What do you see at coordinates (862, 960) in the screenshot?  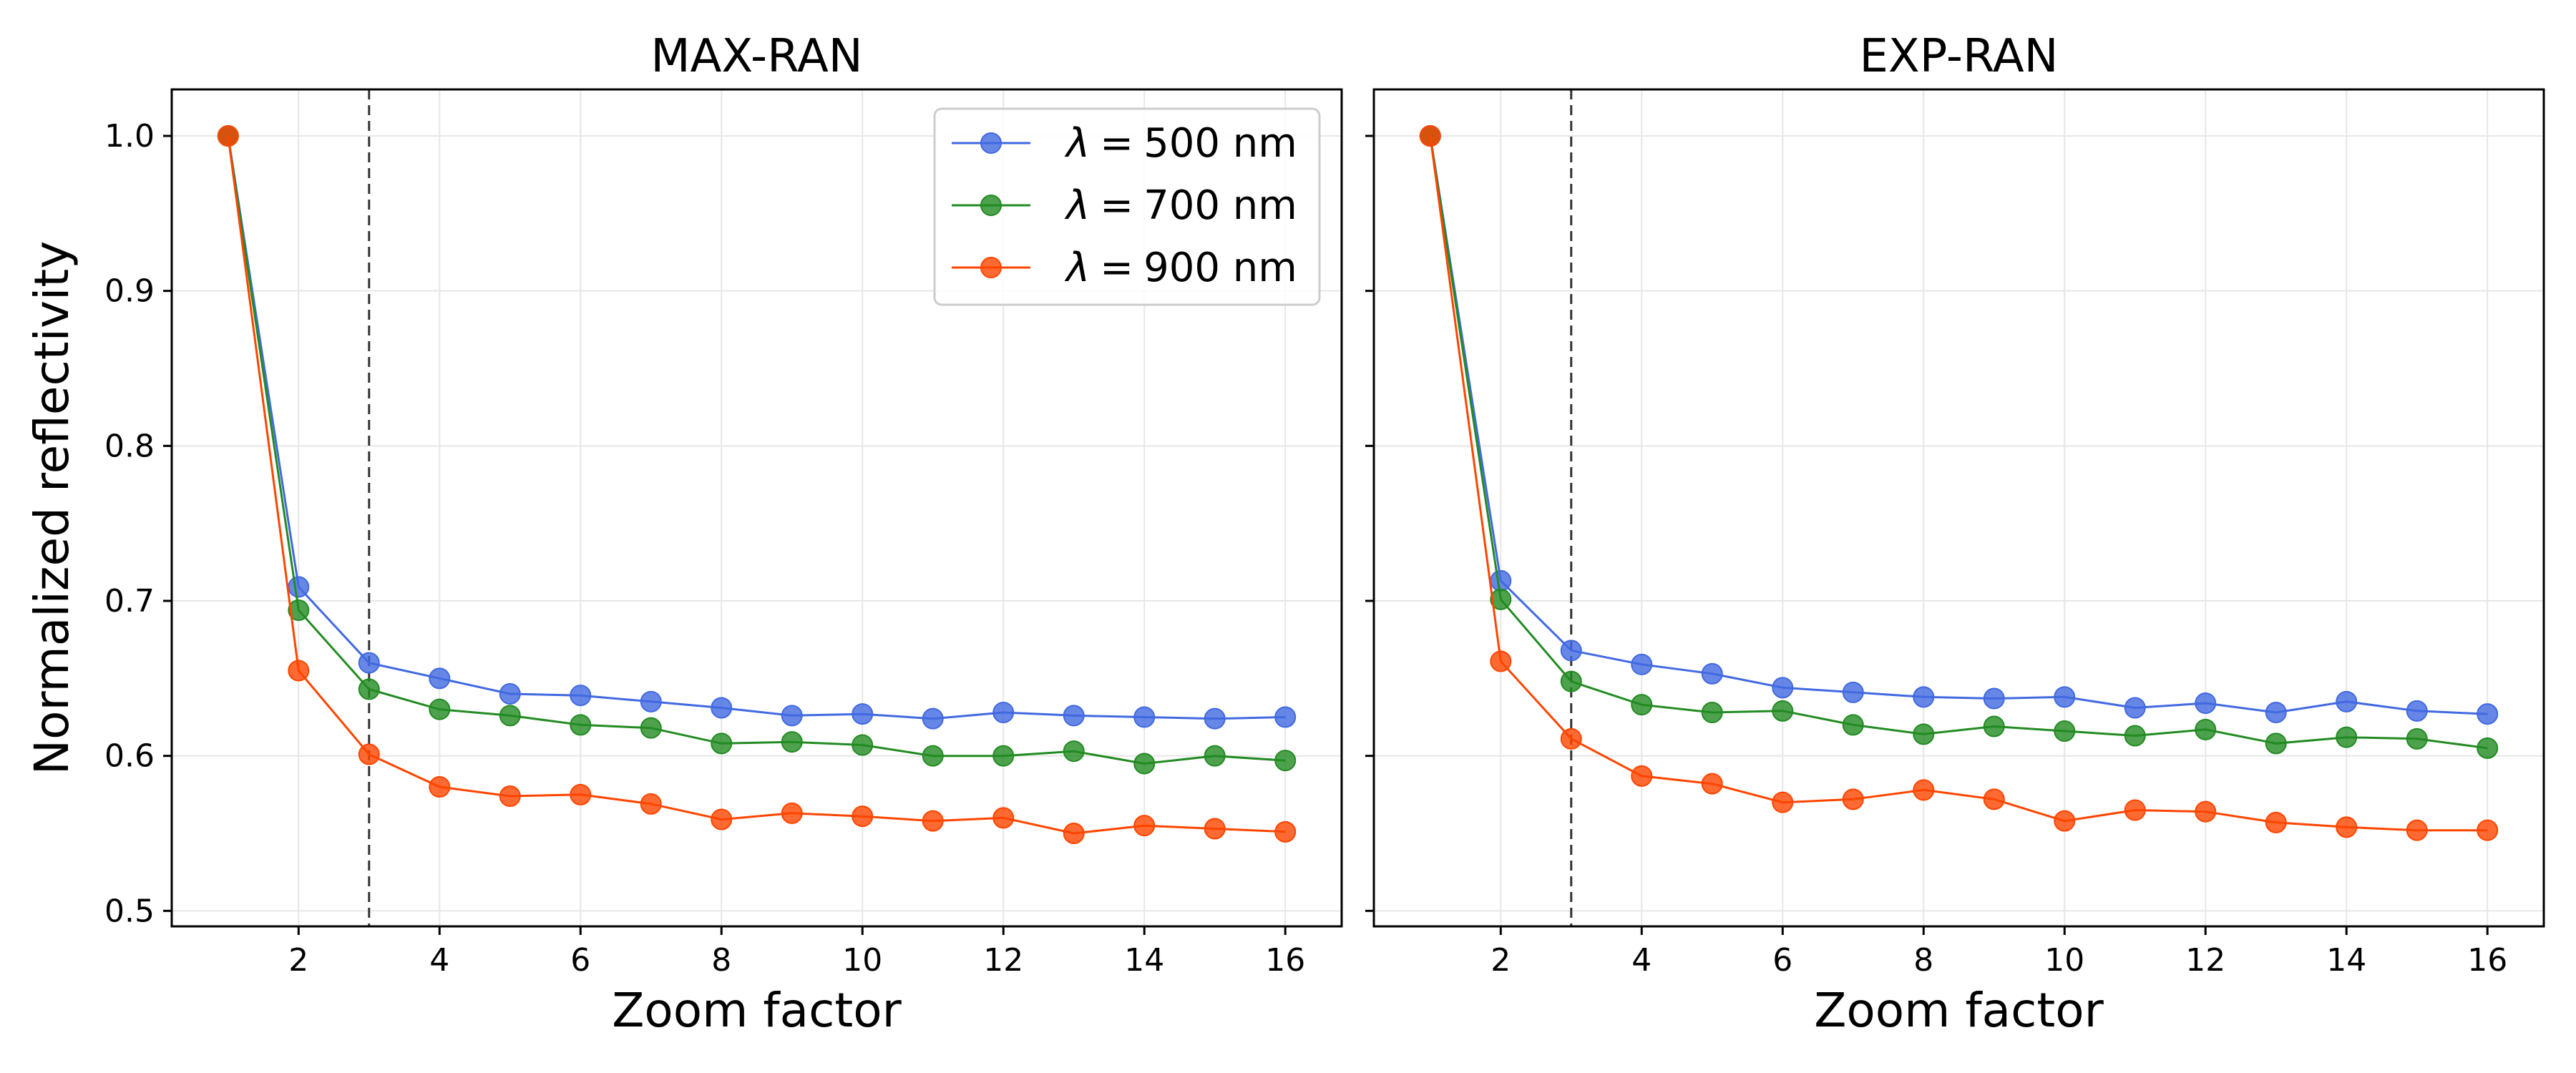 I see `x-tick-label: 10` at bounding box center [862, 960].